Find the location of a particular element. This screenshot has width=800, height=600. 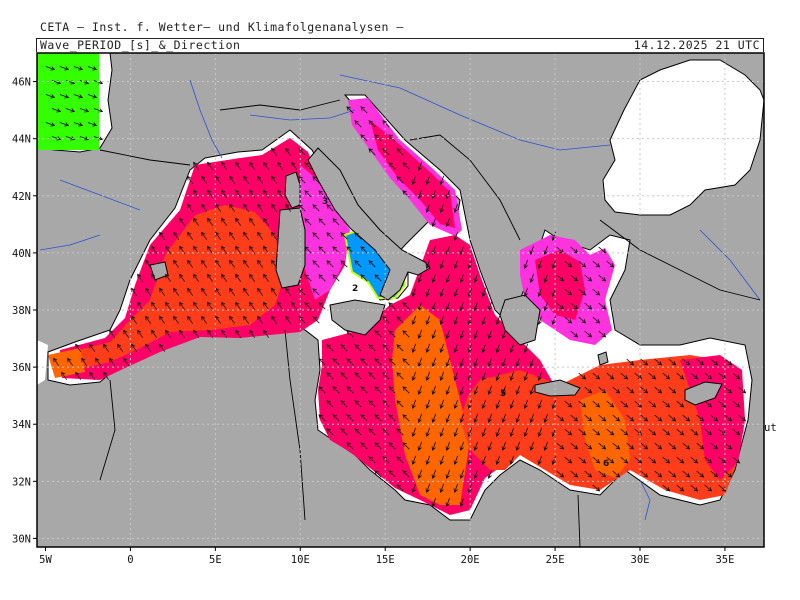

river-euphrates is located at coordinates (730, 265).